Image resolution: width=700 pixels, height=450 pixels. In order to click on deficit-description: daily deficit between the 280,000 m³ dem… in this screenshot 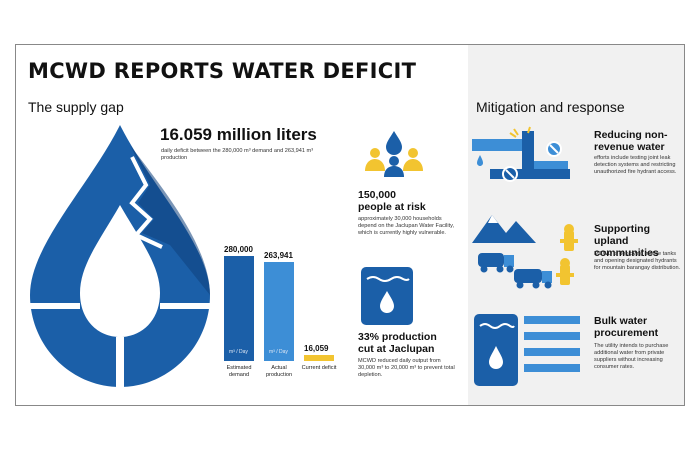, I will do `click(237, 154)`.